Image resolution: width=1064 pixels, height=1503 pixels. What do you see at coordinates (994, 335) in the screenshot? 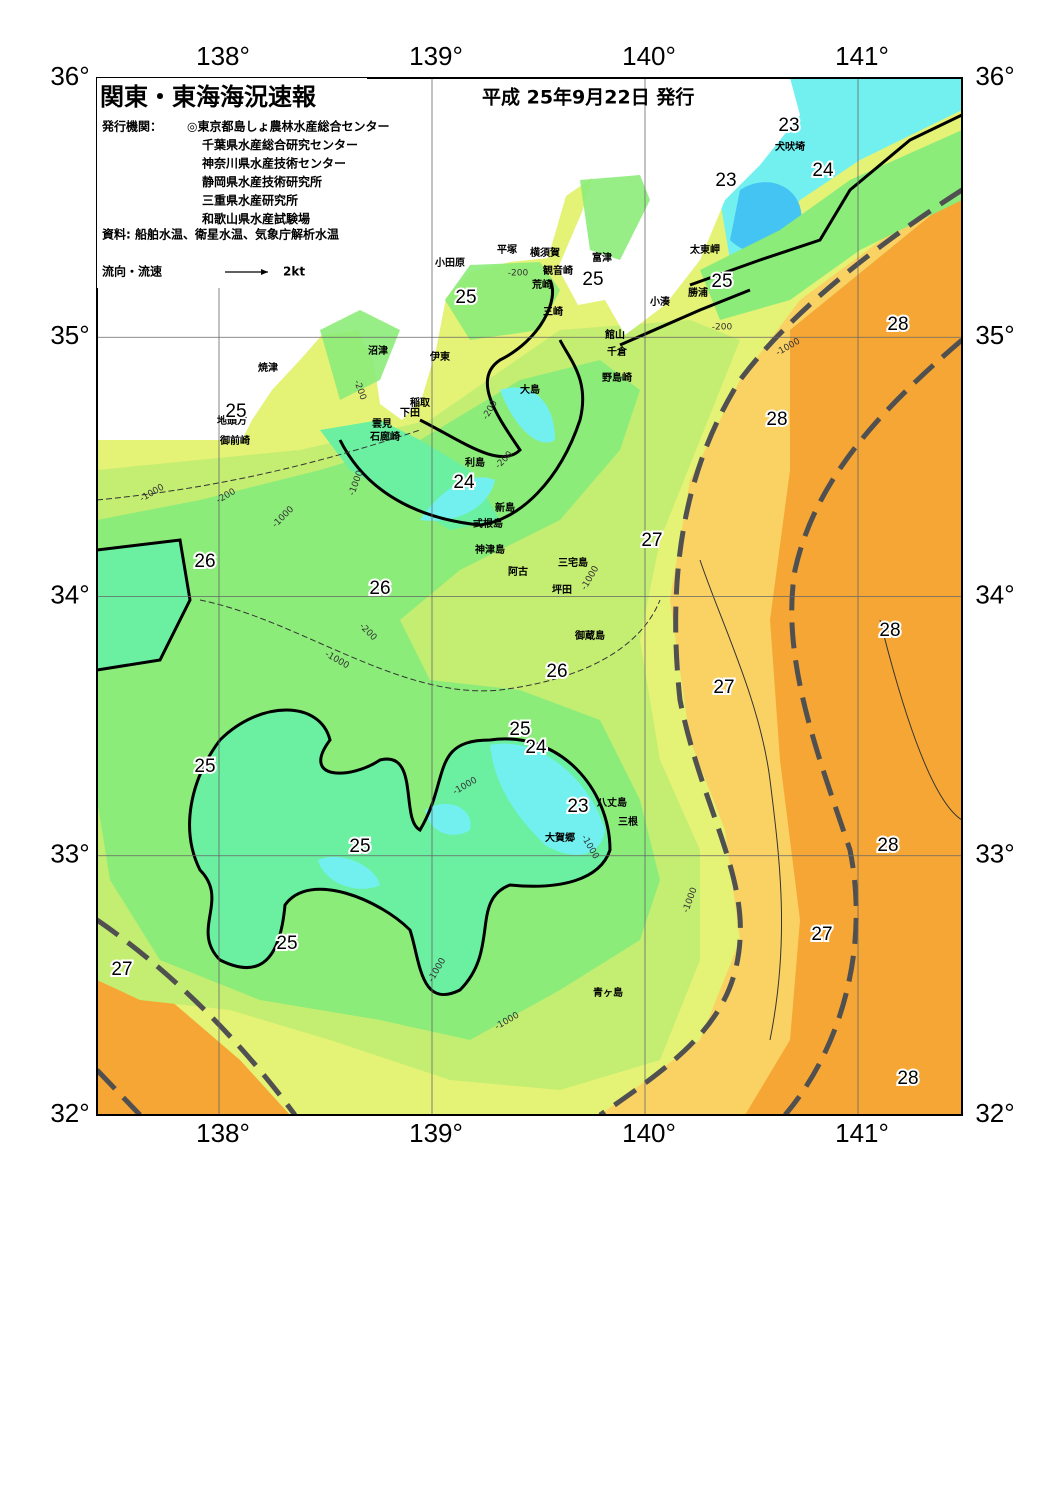
I see `latitude-label-right: 35°` at bounding box center [994, 335].